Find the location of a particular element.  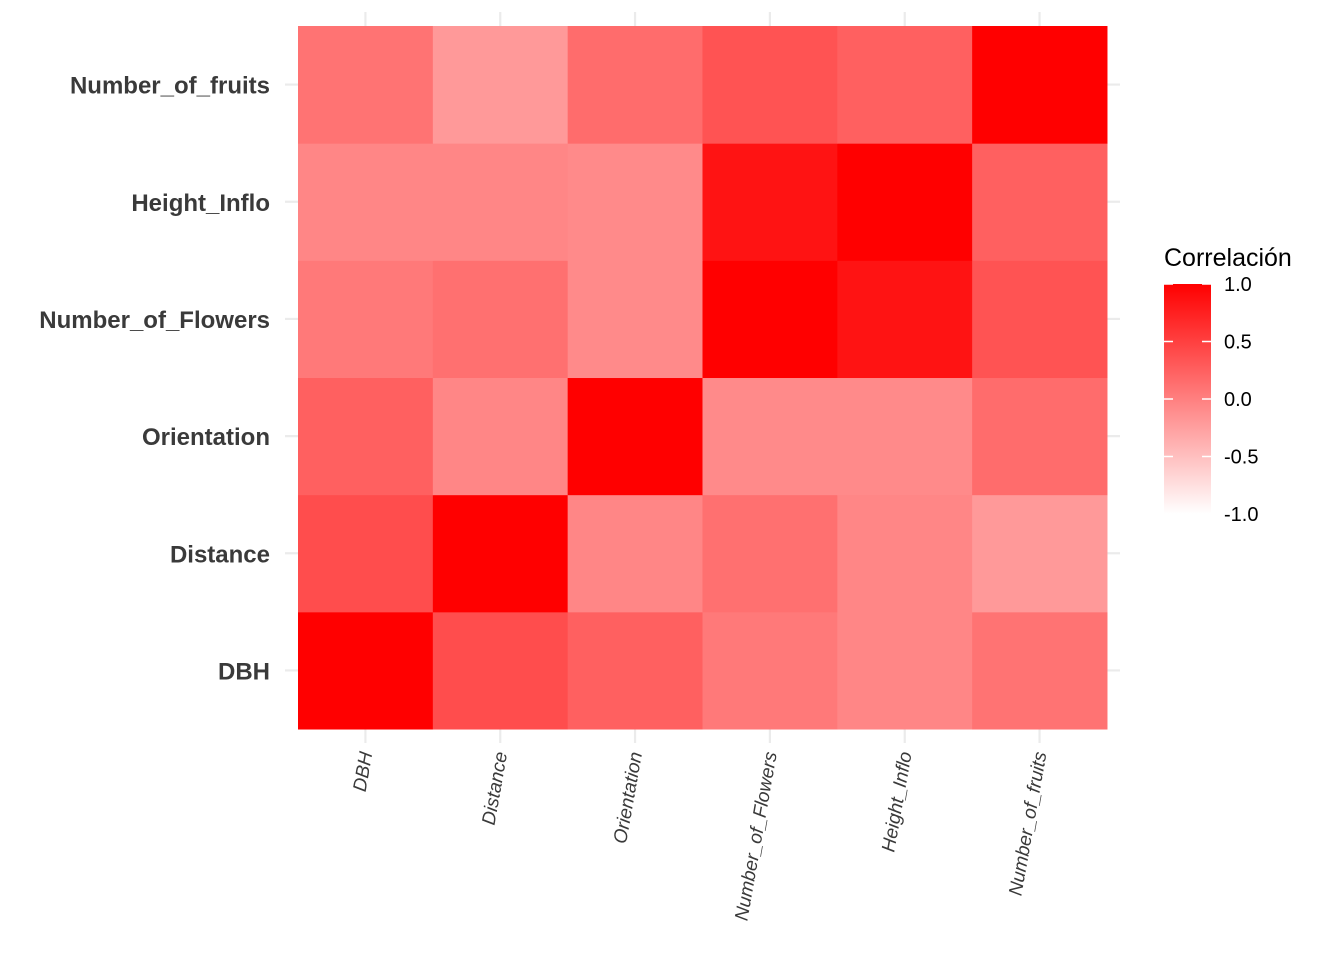

x-tick-label: Number_of_Flowers is located at coordinates (756, 836).